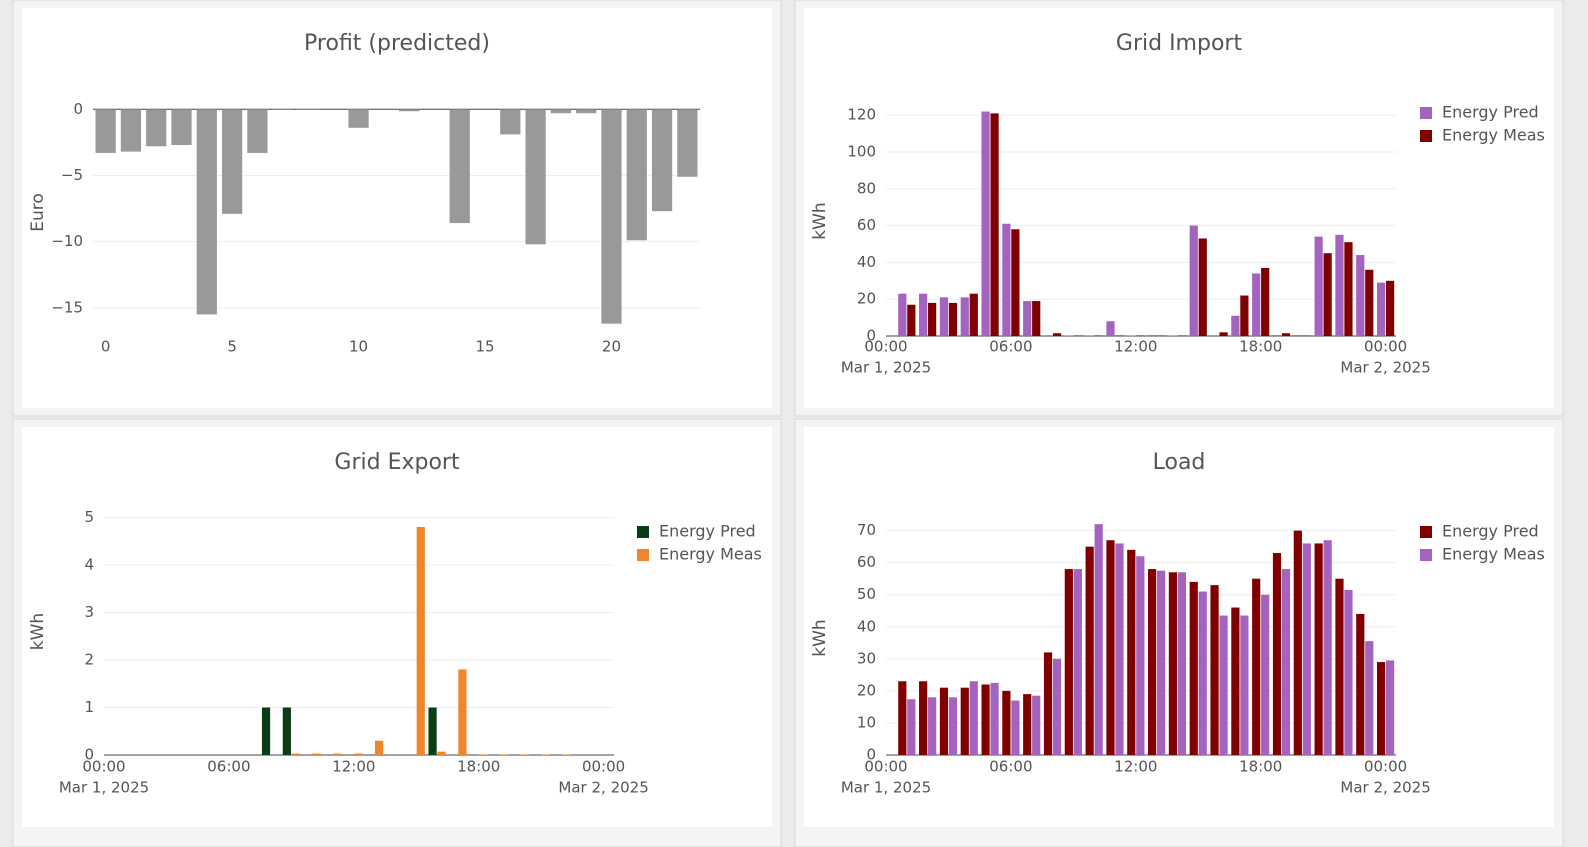 The width and height of the screenshot is (1588, 847). Describe the element at coordinates (89, 565) in the screenshot. I see `y-tick-label: 4` at that location.